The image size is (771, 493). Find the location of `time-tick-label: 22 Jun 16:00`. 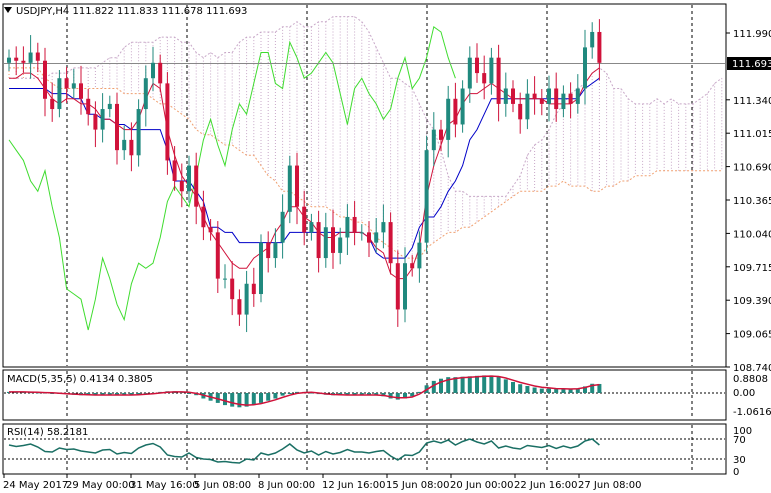

time-tick-label: 22 Jun 16:00 is located at coordinates (546, 485).